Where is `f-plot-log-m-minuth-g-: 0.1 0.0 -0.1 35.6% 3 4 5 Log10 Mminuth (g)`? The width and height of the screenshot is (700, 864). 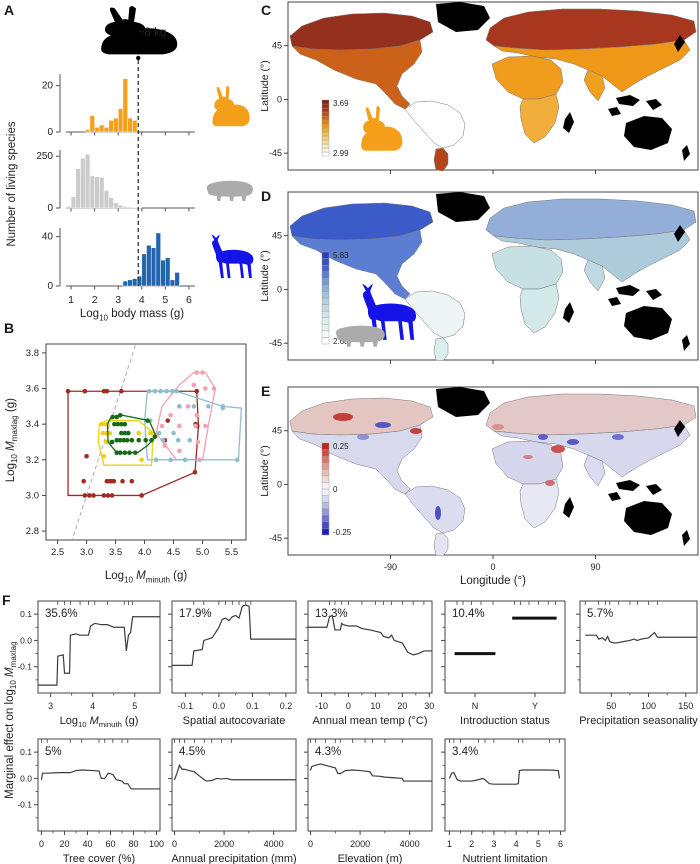
f-plot-log-m-minuth-g-: 0.1 0.0 -0.1 35.6% 3 4 5 Log10 Mminuth (g) is located at coordinates (85, 666).